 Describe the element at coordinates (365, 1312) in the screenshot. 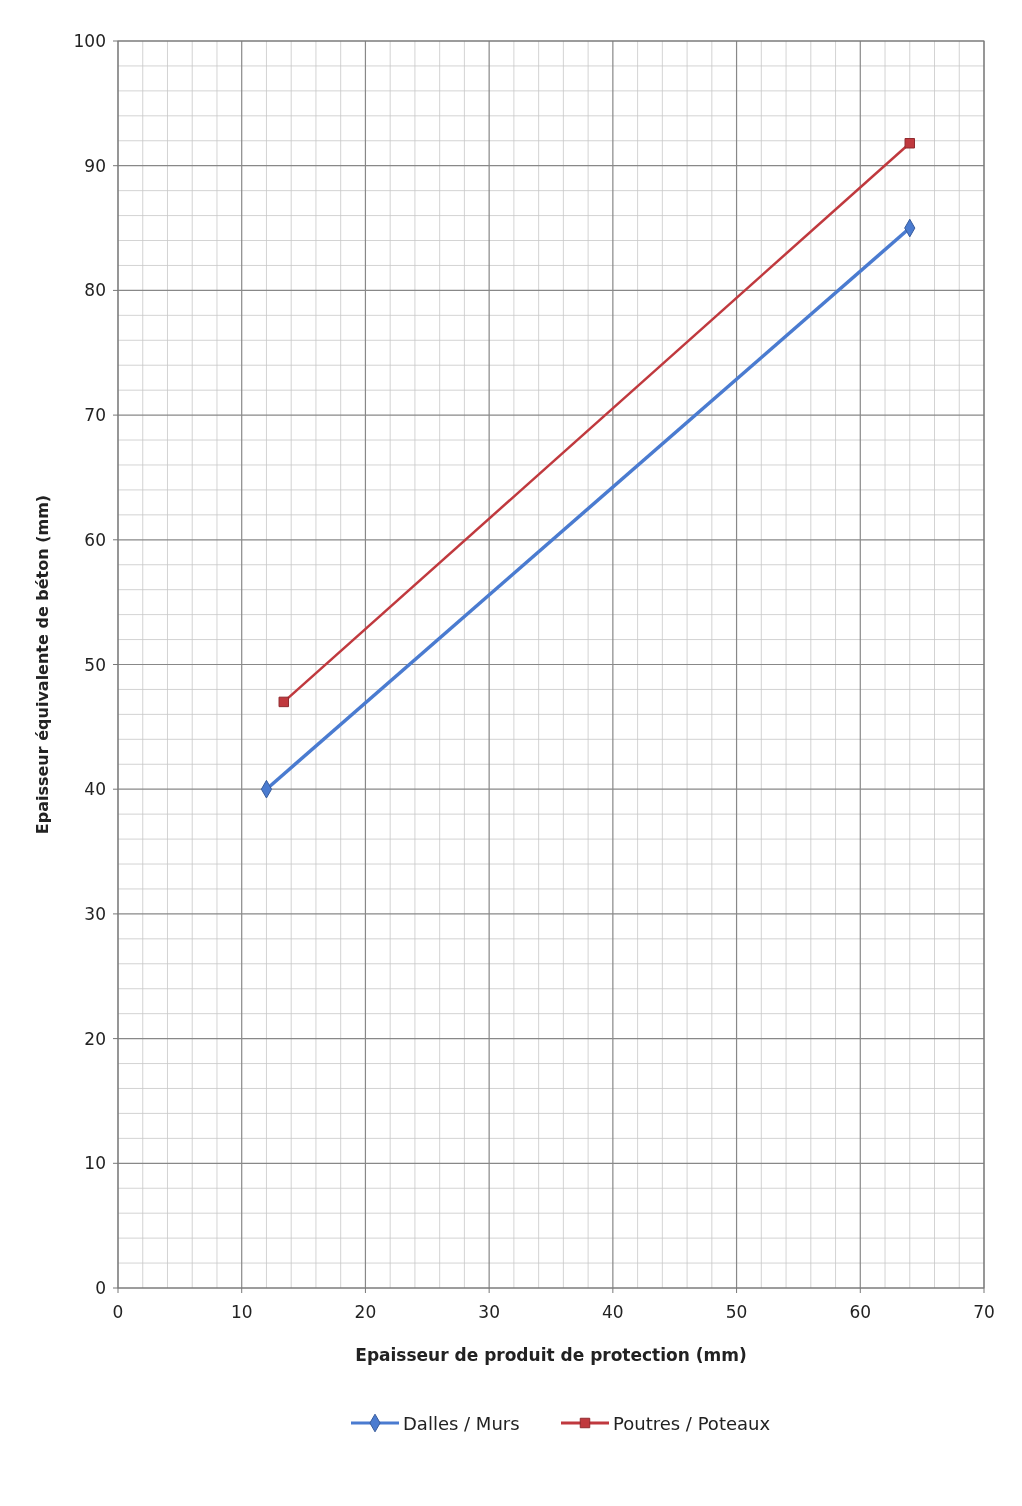

I see `x-tick-label: 20` at that location.